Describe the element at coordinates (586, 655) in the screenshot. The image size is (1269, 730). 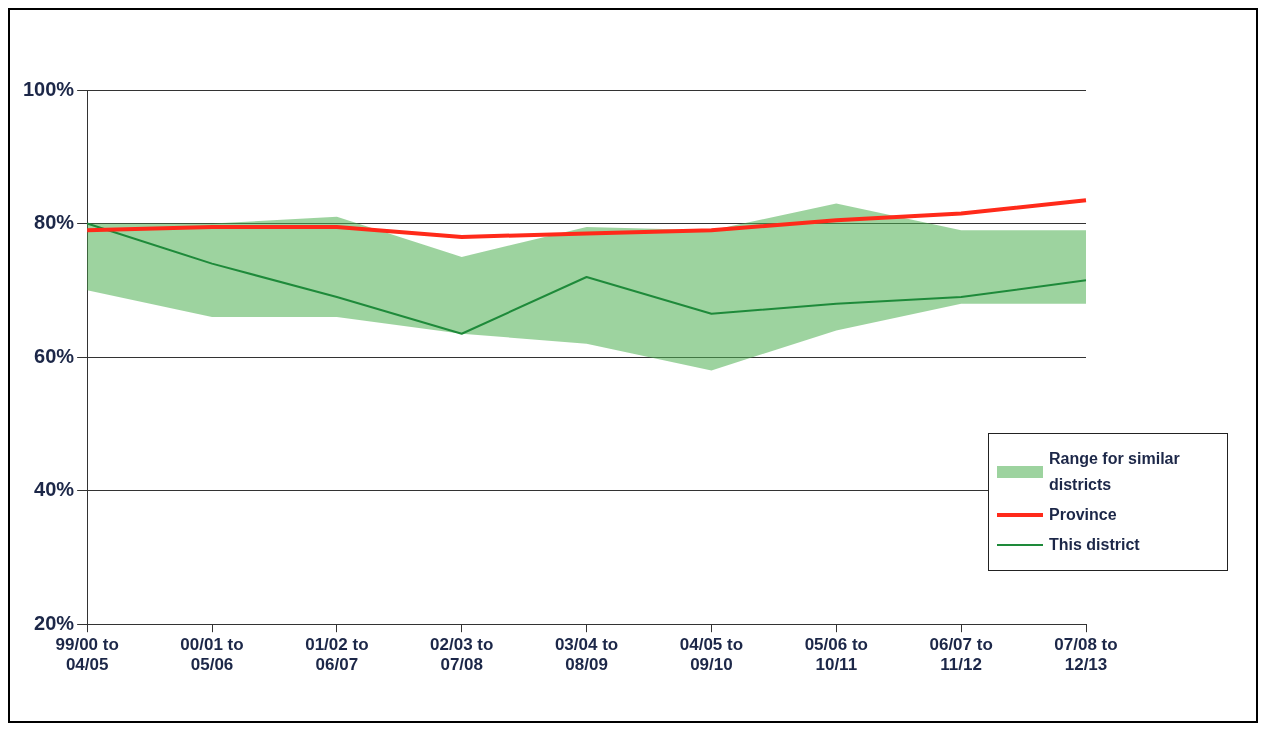
I see `x-tick-label: 03/04 to 08/09` at that location.